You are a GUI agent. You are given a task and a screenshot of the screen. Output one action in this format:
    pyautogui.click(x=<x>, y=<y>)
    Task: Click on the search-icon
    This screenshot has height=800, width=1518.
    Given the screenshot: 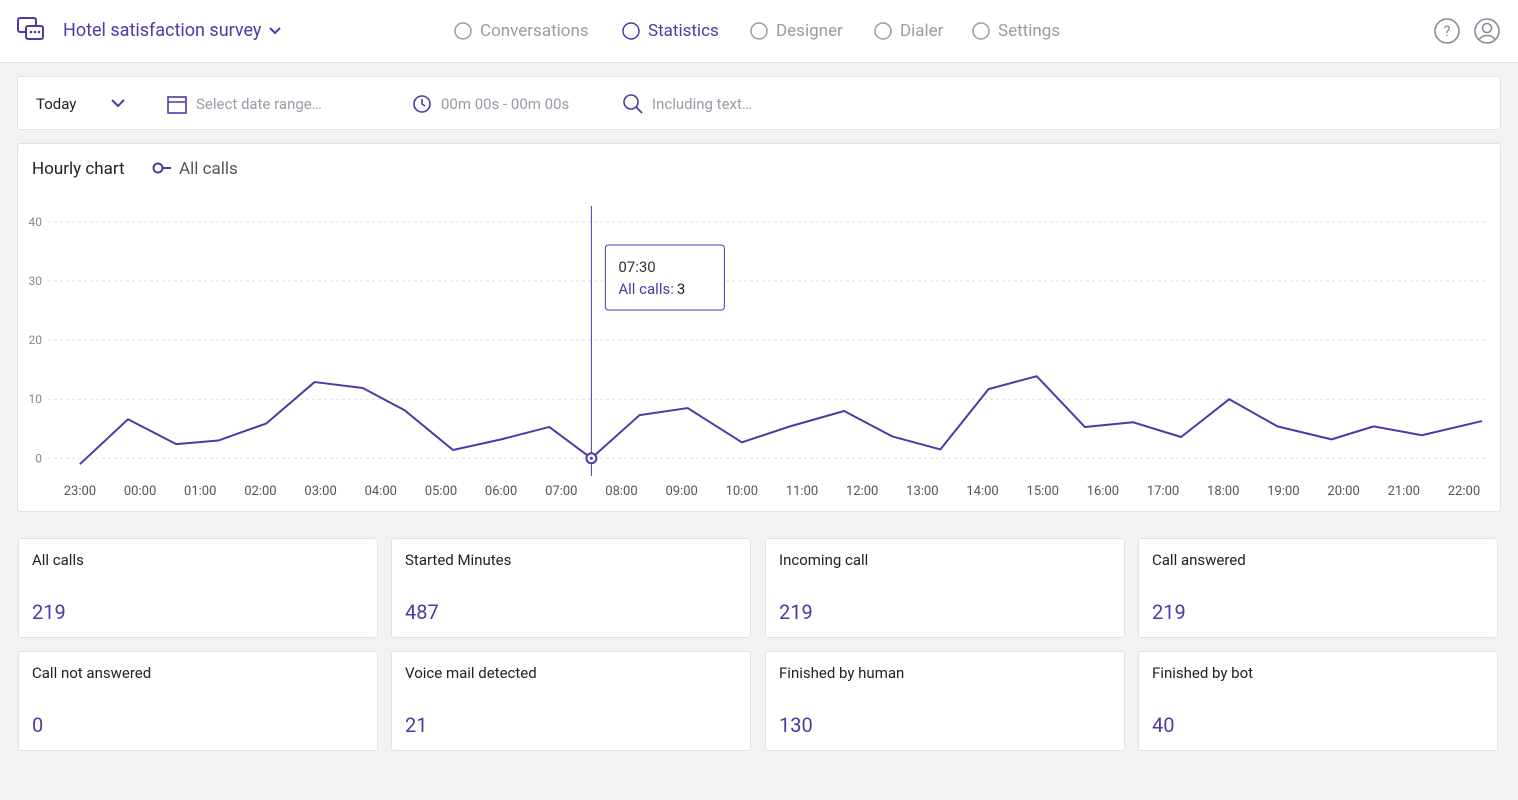 What is the action you would take?
    pyautogui.click(x=633, y=104)
    